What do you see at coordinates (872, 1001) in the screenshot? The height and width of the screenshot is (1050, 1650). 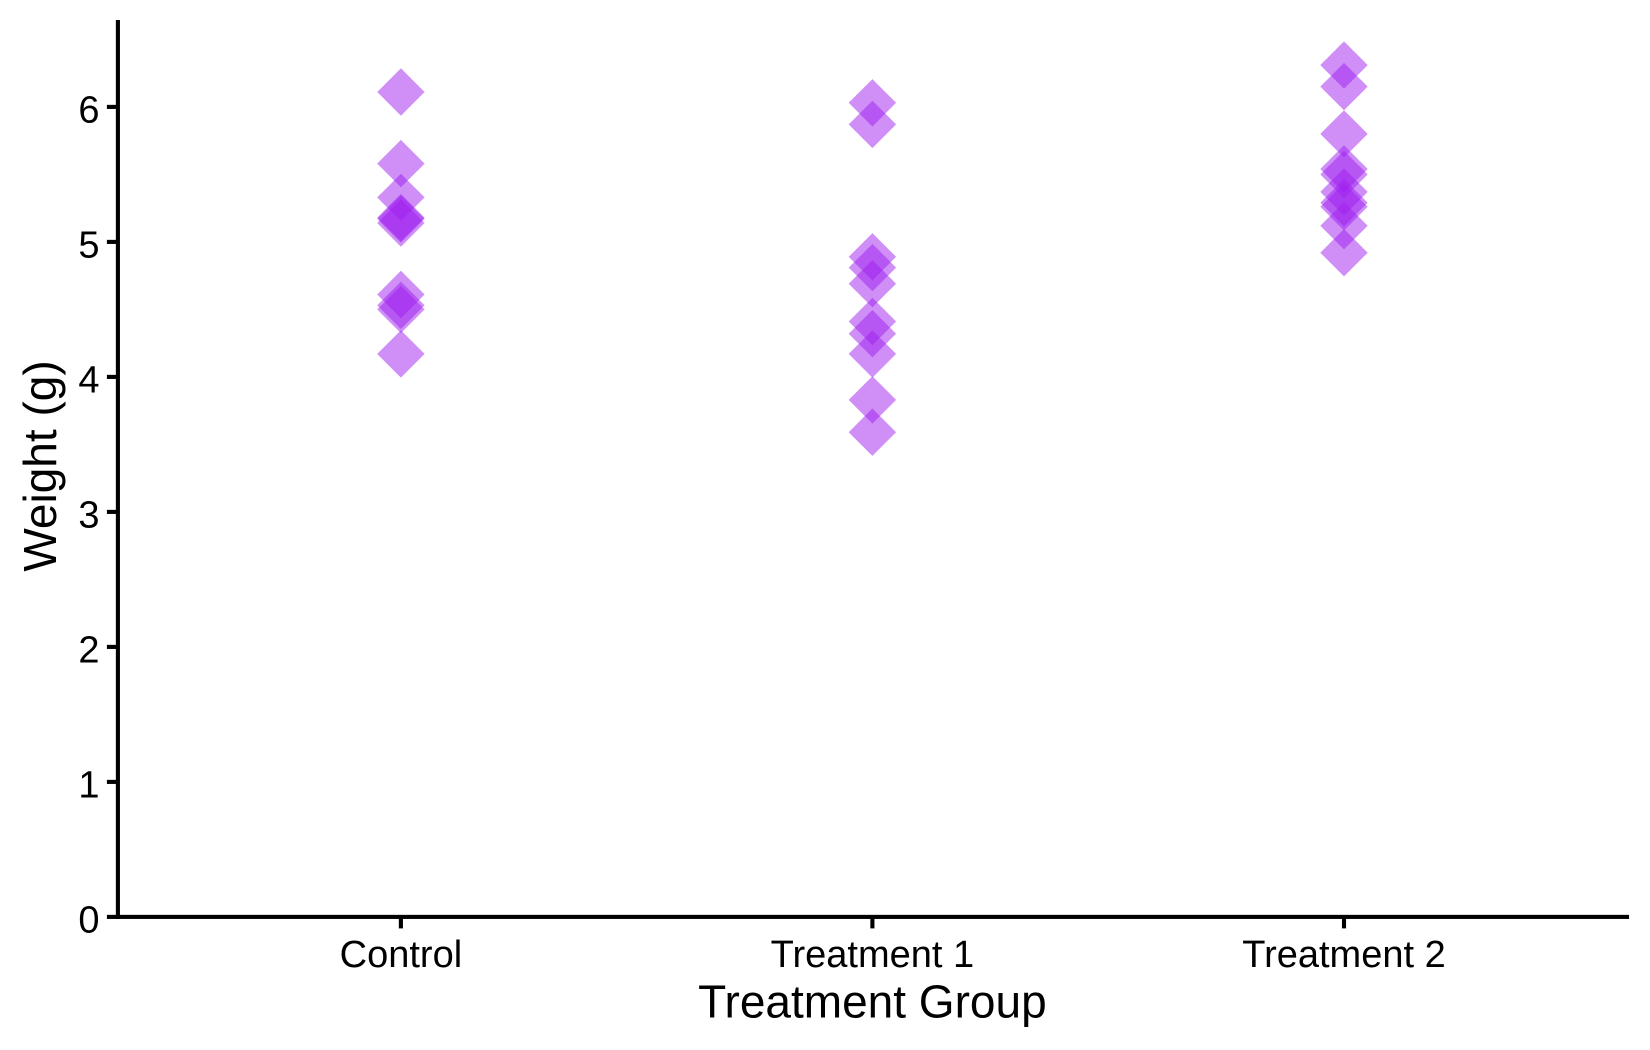 I see `svg-text: Treatment Group` at bounding box center [872, 1001].